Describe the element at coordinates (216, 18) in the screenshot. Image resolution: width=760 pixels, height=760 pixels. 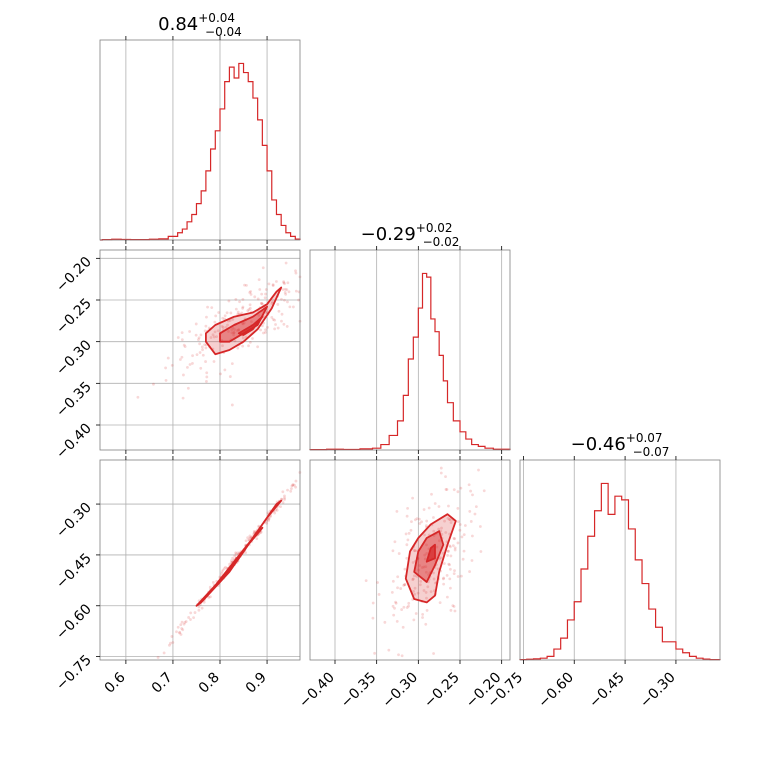
I see `title-1-plus: +0.04` at that location.